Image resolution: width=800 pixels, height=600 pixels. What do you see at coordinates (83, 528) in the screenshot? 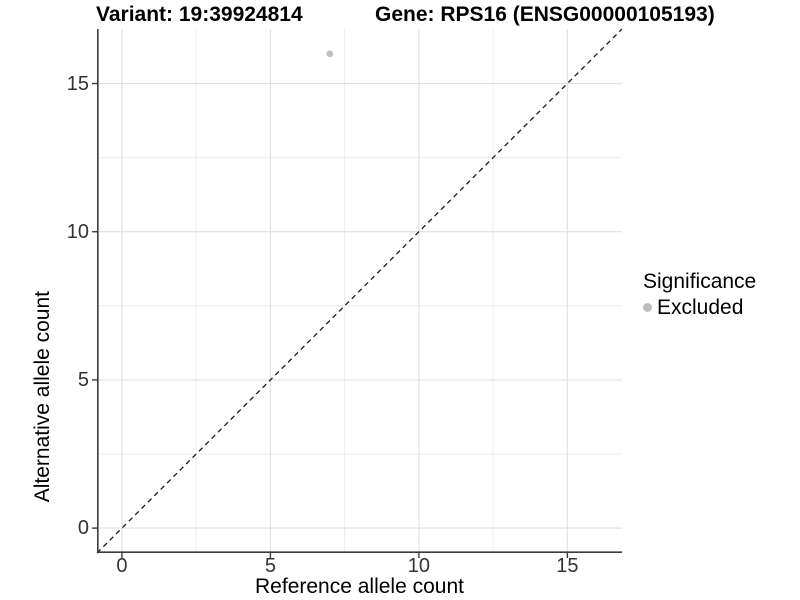
I see `y-tick-label-0: 0` at bounding box center [83, 528].